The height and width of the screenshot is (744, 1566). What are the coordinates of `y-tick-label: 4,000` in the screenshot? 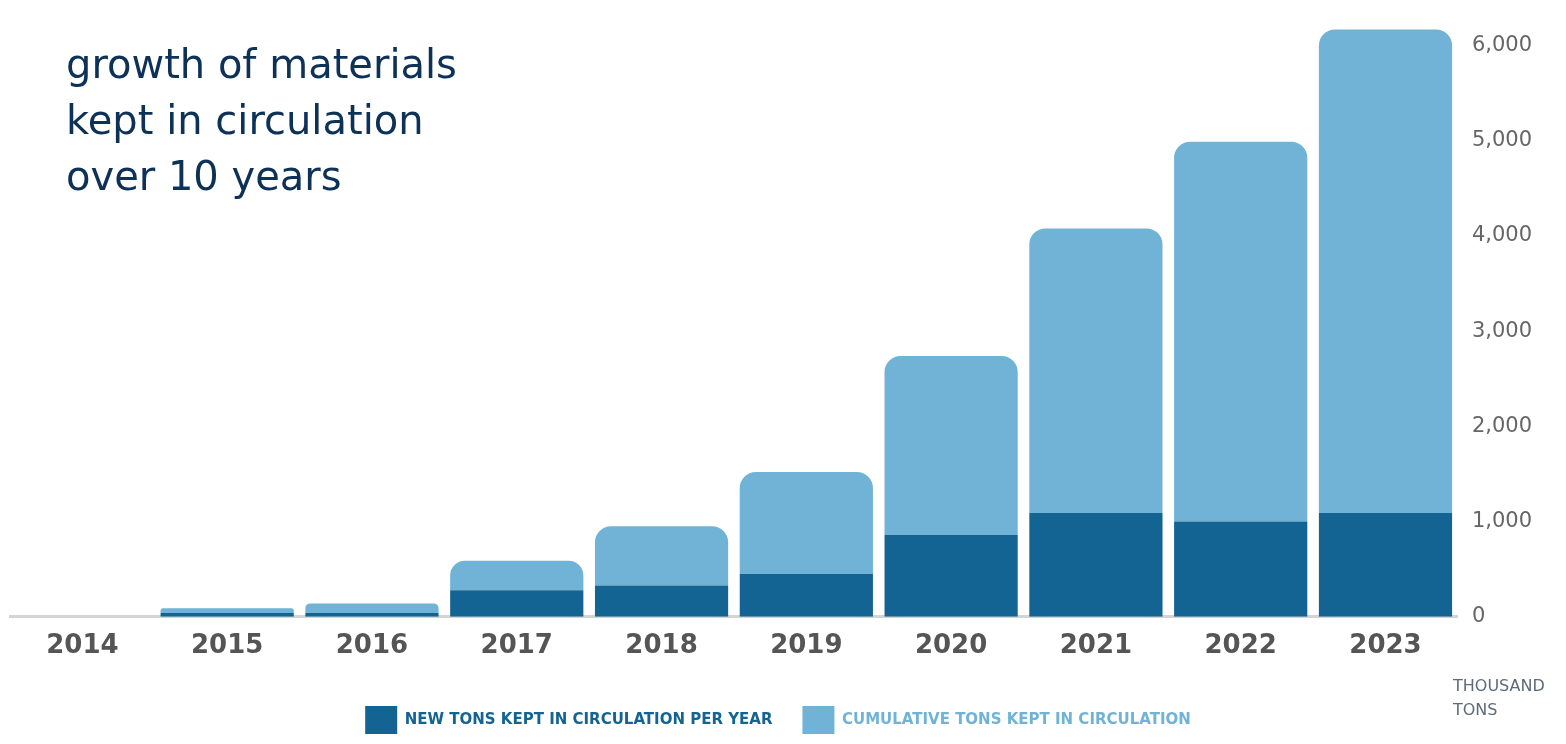 It's located at (1502, 234).